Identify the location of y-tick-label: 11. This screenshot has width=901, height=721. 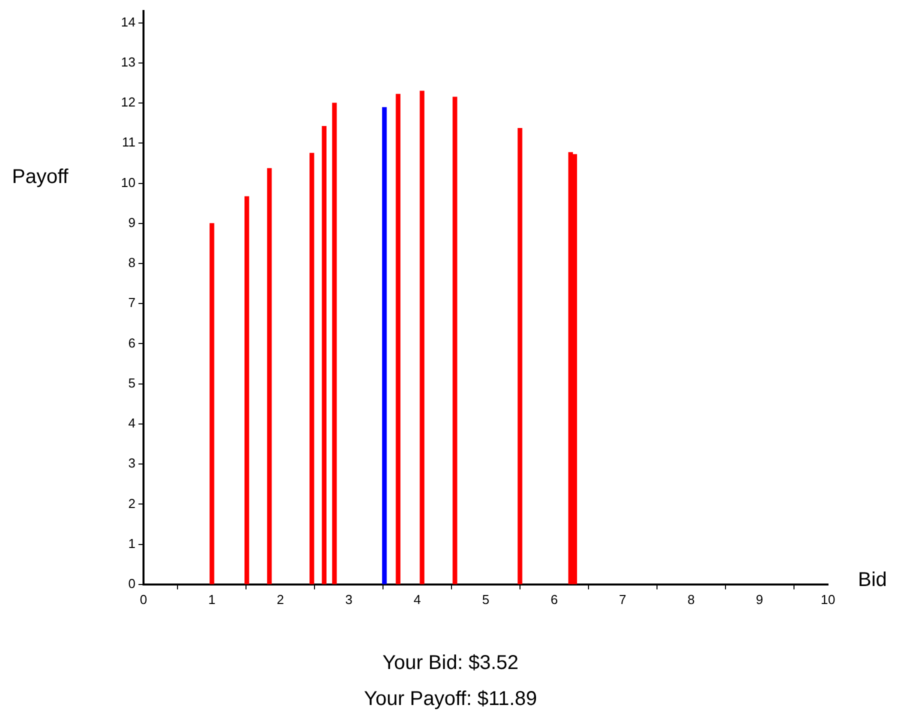
(129, 142).